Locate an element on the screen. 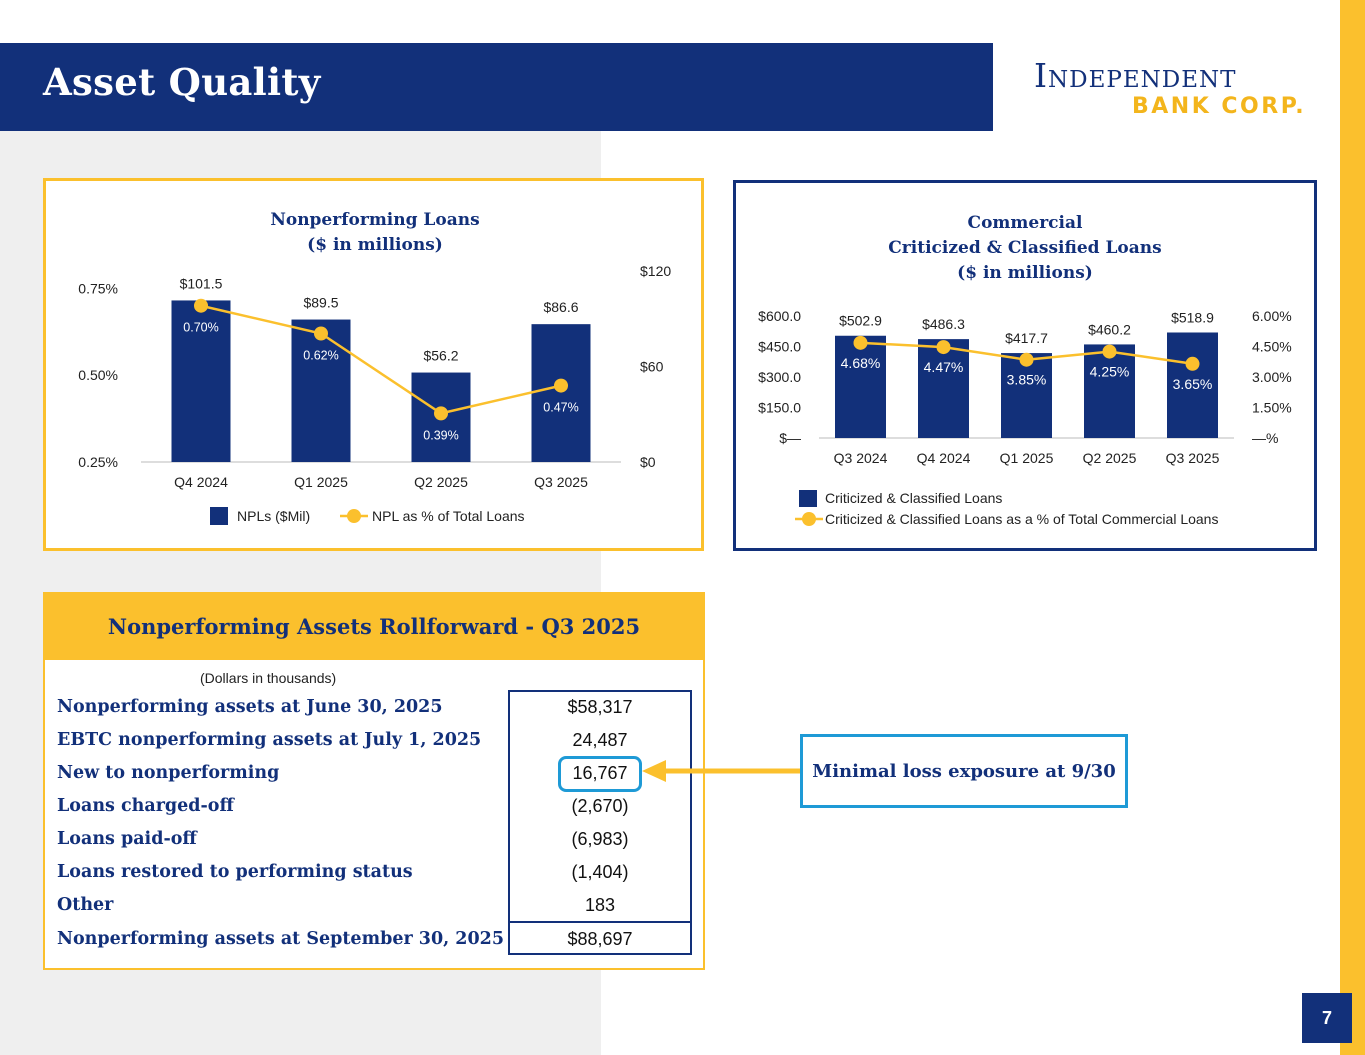 The width and height of the screenshot is (1365, 1055). npl-bar-value-label: $56.2 is located at coordinates (440, 356).